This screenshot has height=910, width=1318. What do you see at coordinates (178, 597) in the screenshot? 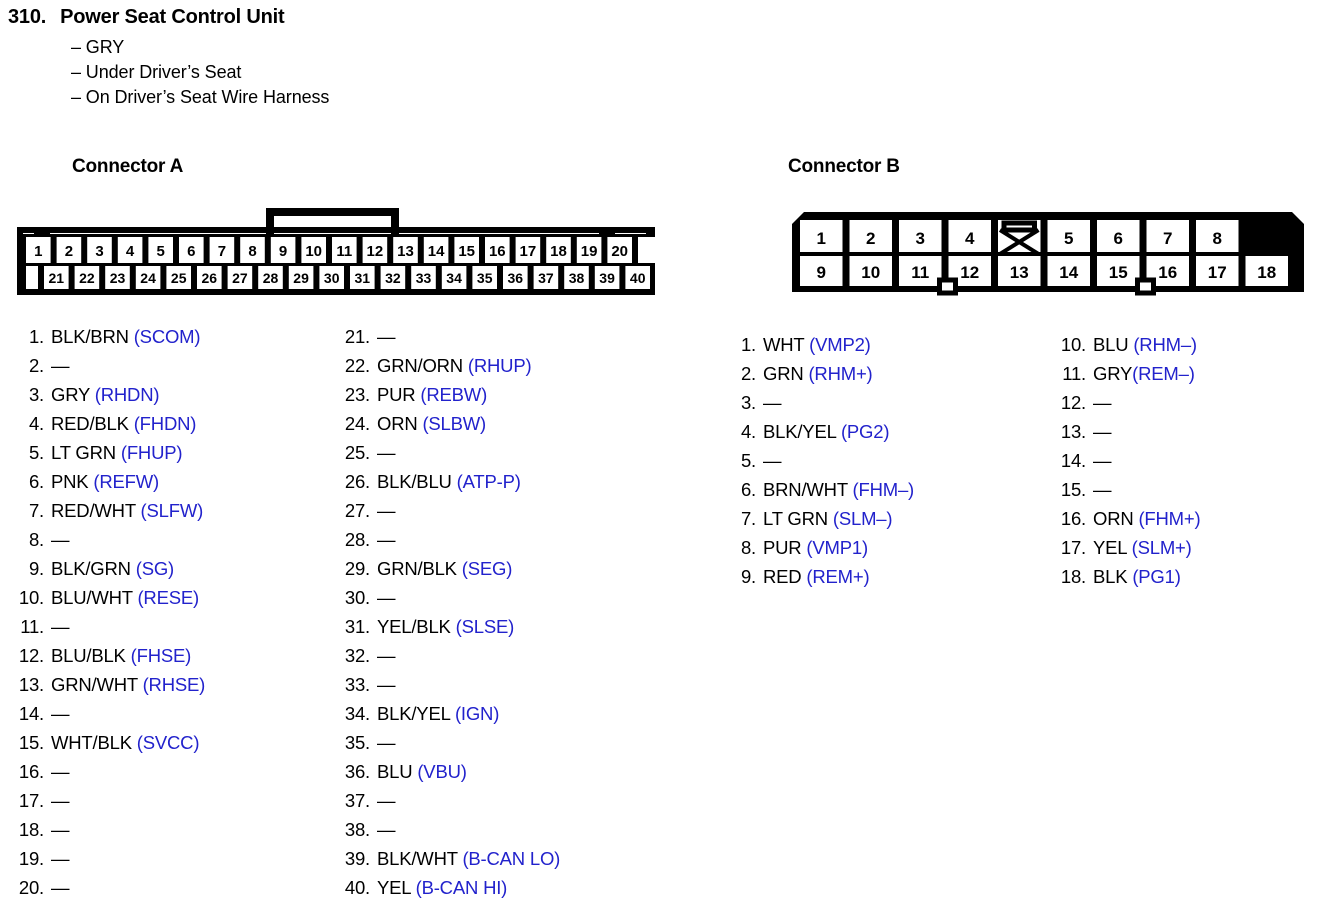
I see `pin-row: 10. BLU/WHT (RESE)` at bounding box center [178, 597].